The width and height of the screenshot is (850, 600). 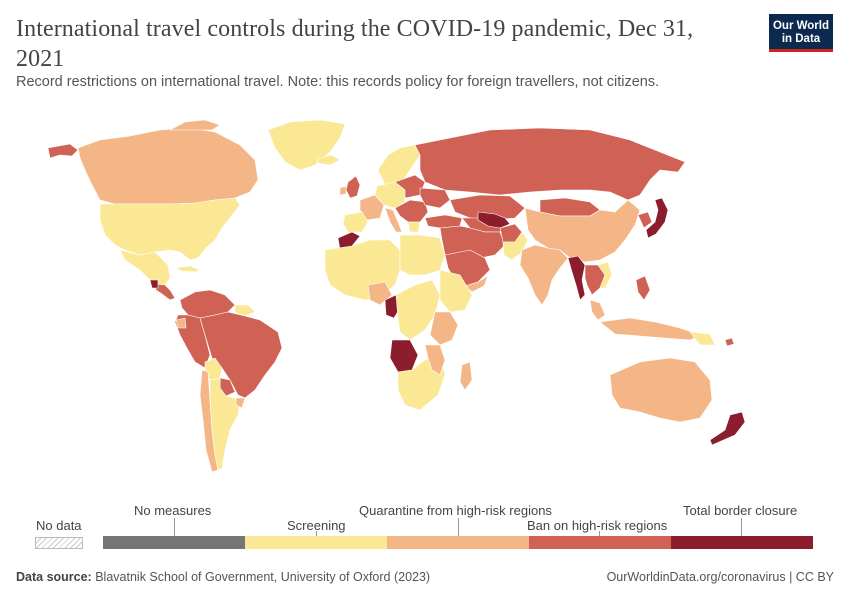 What do you see at coordinates (59, 543) in the screenshot?
I see `legend-no-data-swatch` at bounding box center [59, 543].